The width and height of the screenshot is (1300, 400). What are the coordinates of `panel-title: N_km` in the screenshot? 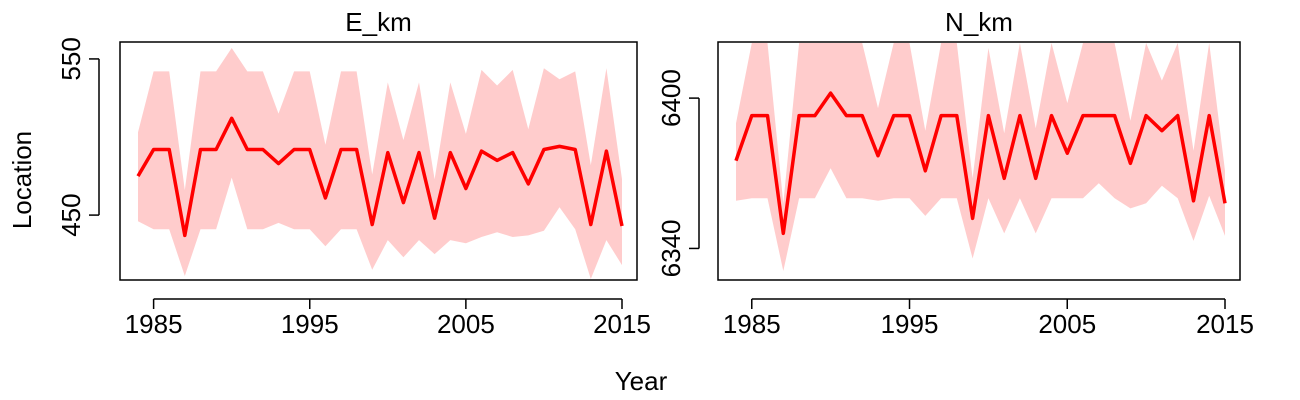 It's located at (979, 22).